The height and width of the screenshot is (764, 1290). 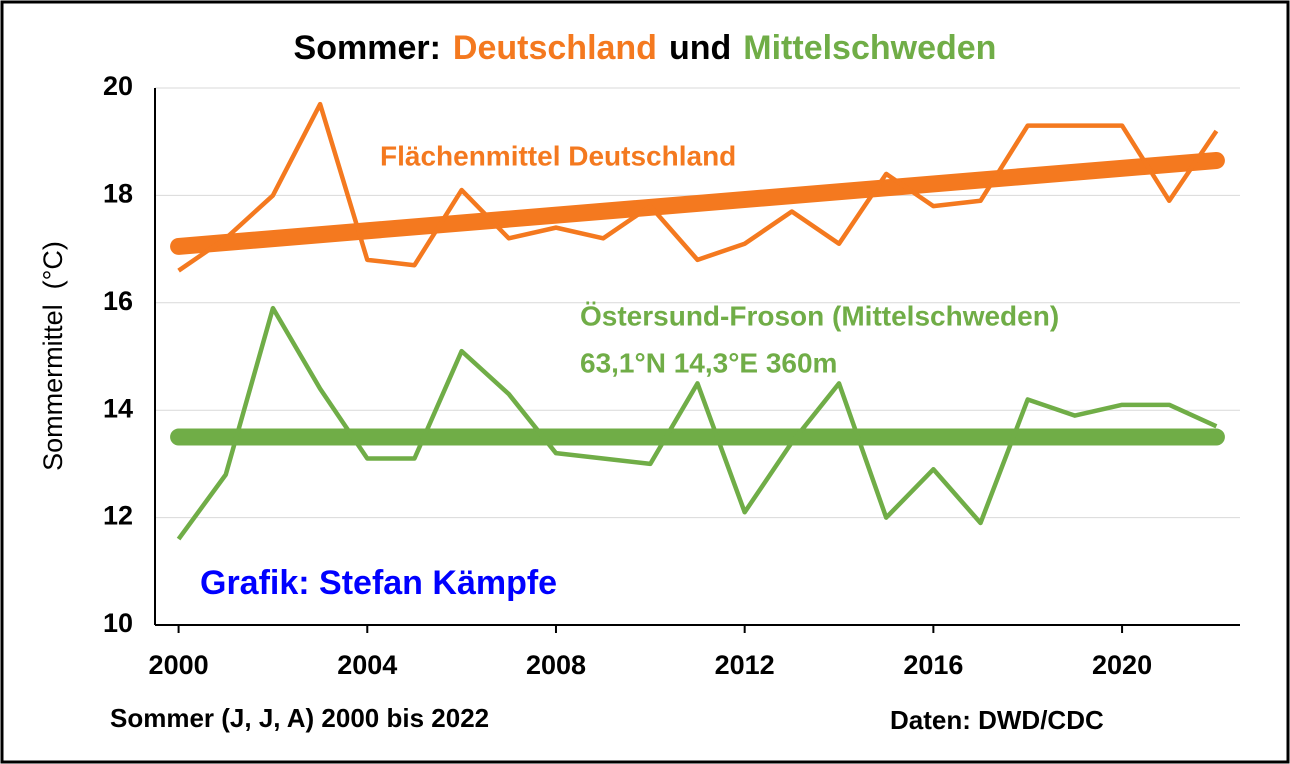 I want to click on x-tick-label: 2016, so click(x=933, y=665).